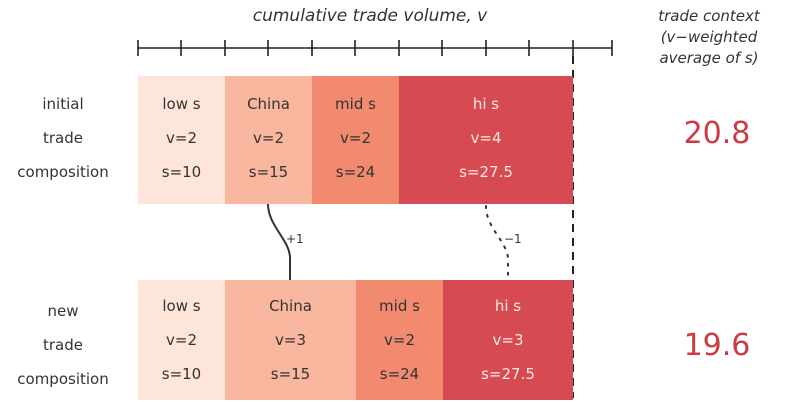  Describe the element at coordinates (370, 16) in the screenshot. I see `axis-title: cumulative trade volume, v` at that location.